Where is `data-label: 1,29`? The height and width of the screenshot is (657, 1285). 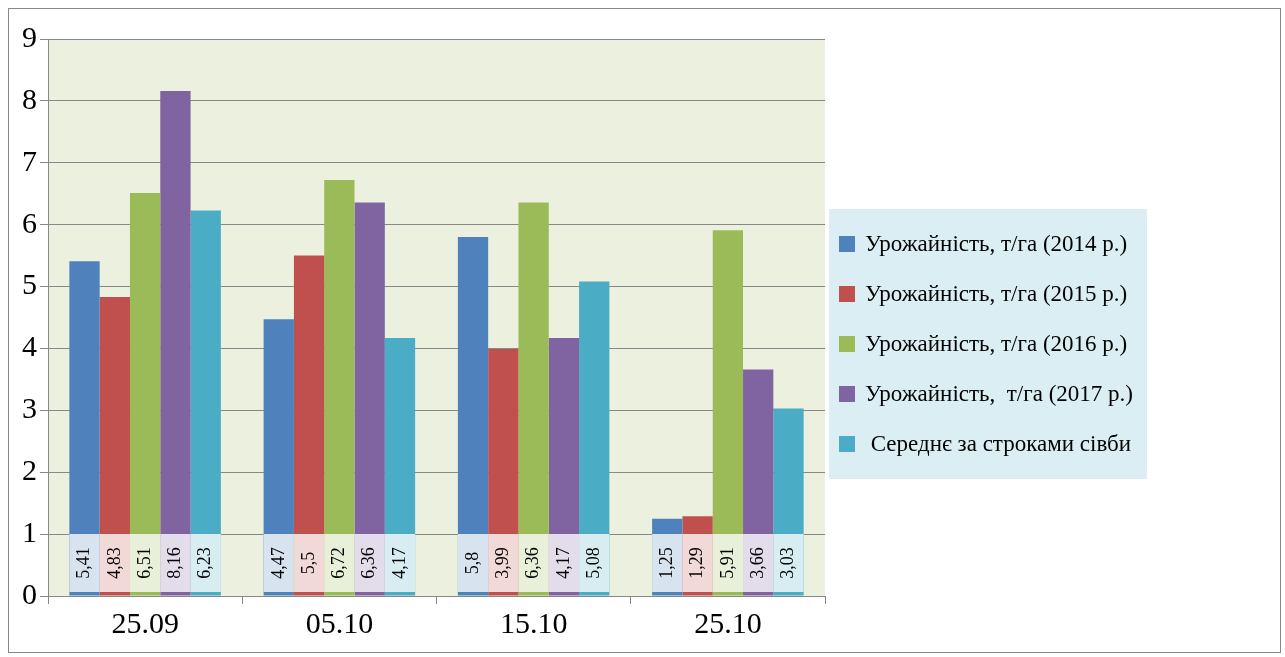 data-label: 1,29 is located at coordinates (696, 563).